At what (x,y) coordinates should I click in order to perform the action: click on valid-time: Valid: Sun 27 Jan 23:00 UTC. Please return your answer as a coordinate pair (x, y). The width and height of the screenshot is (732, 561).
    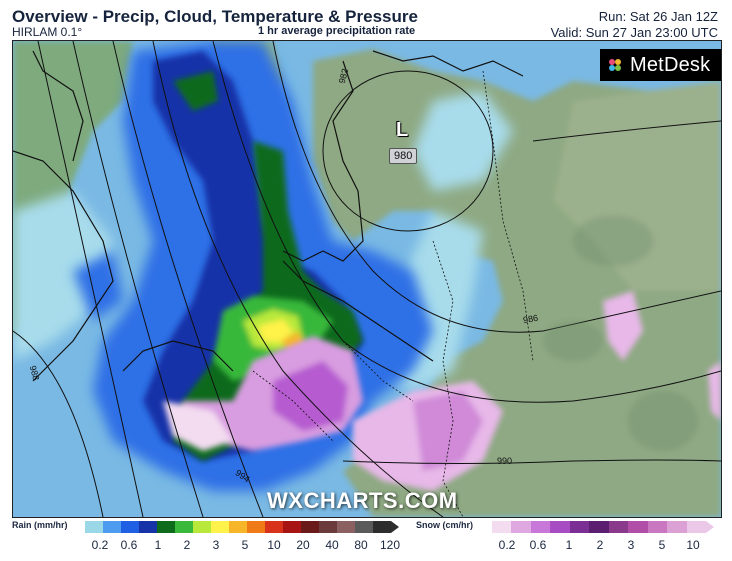
    Looking at the image, I should click on (634, 32).